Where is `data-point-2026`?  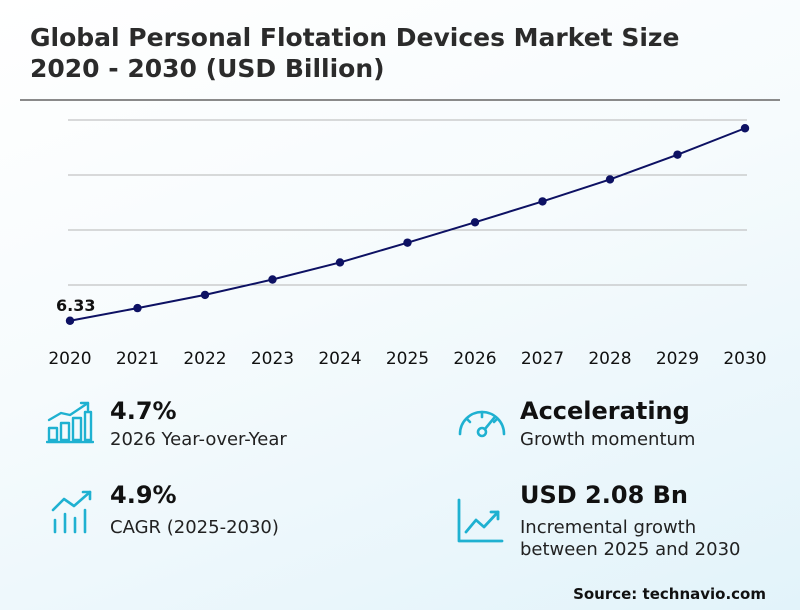 data-point-2026 is located at coordinates (475, 222).